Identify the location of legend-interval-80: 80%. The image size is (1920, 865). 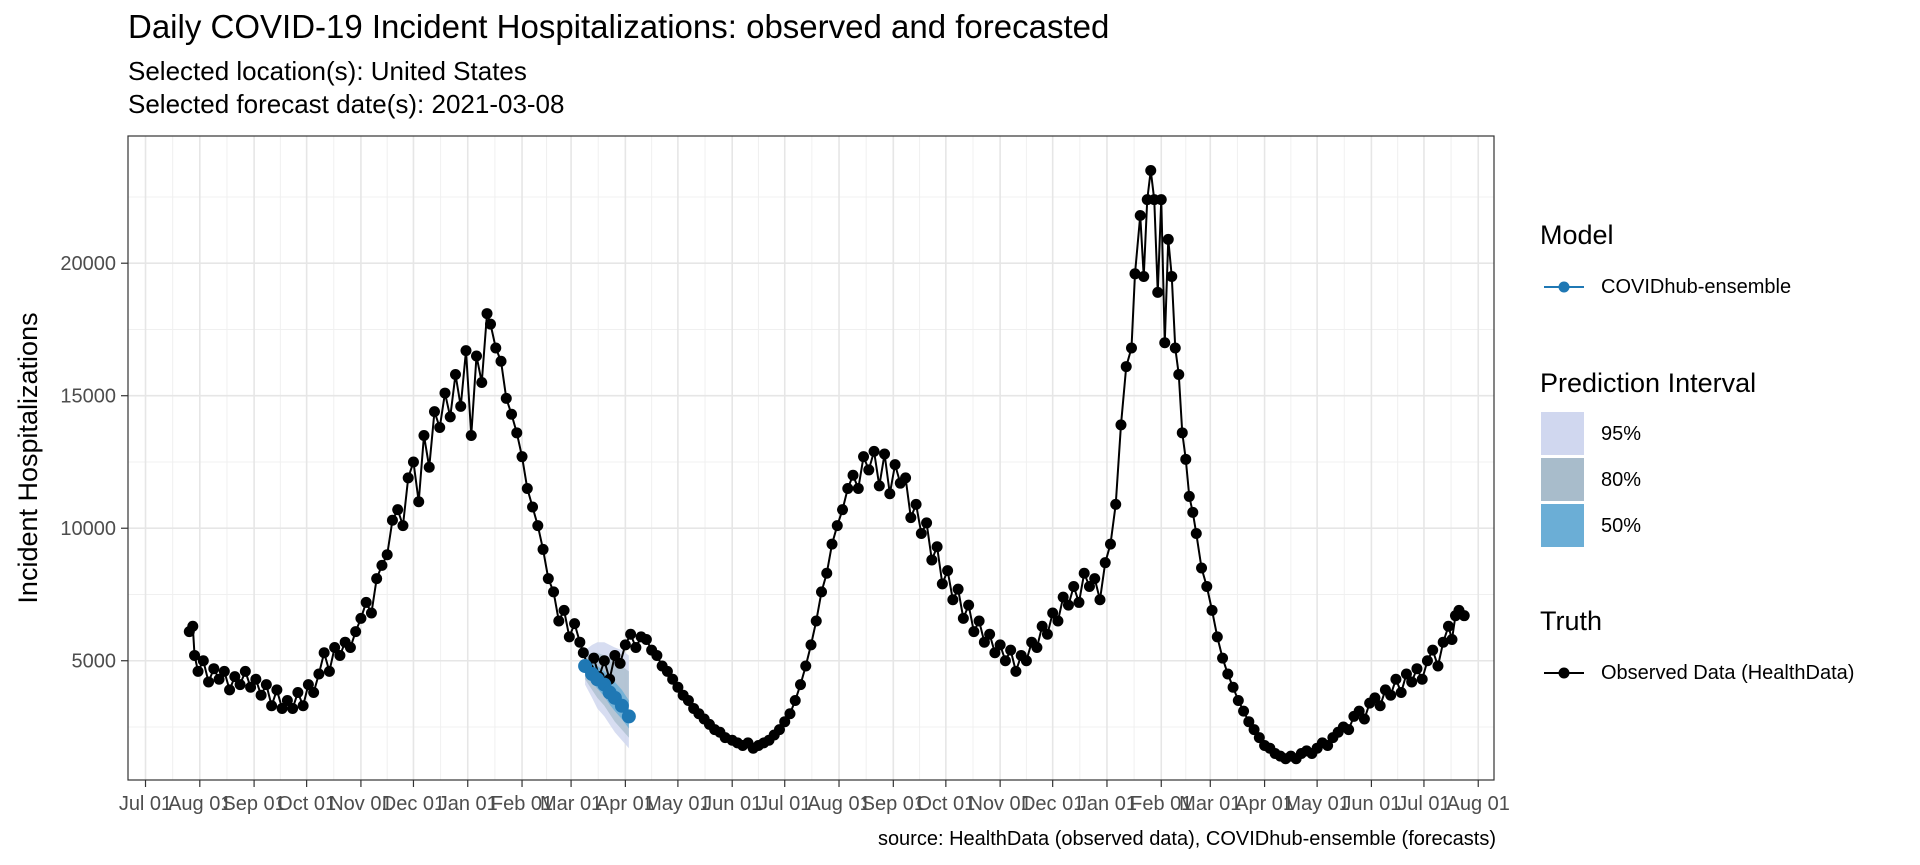
(1621, 480).